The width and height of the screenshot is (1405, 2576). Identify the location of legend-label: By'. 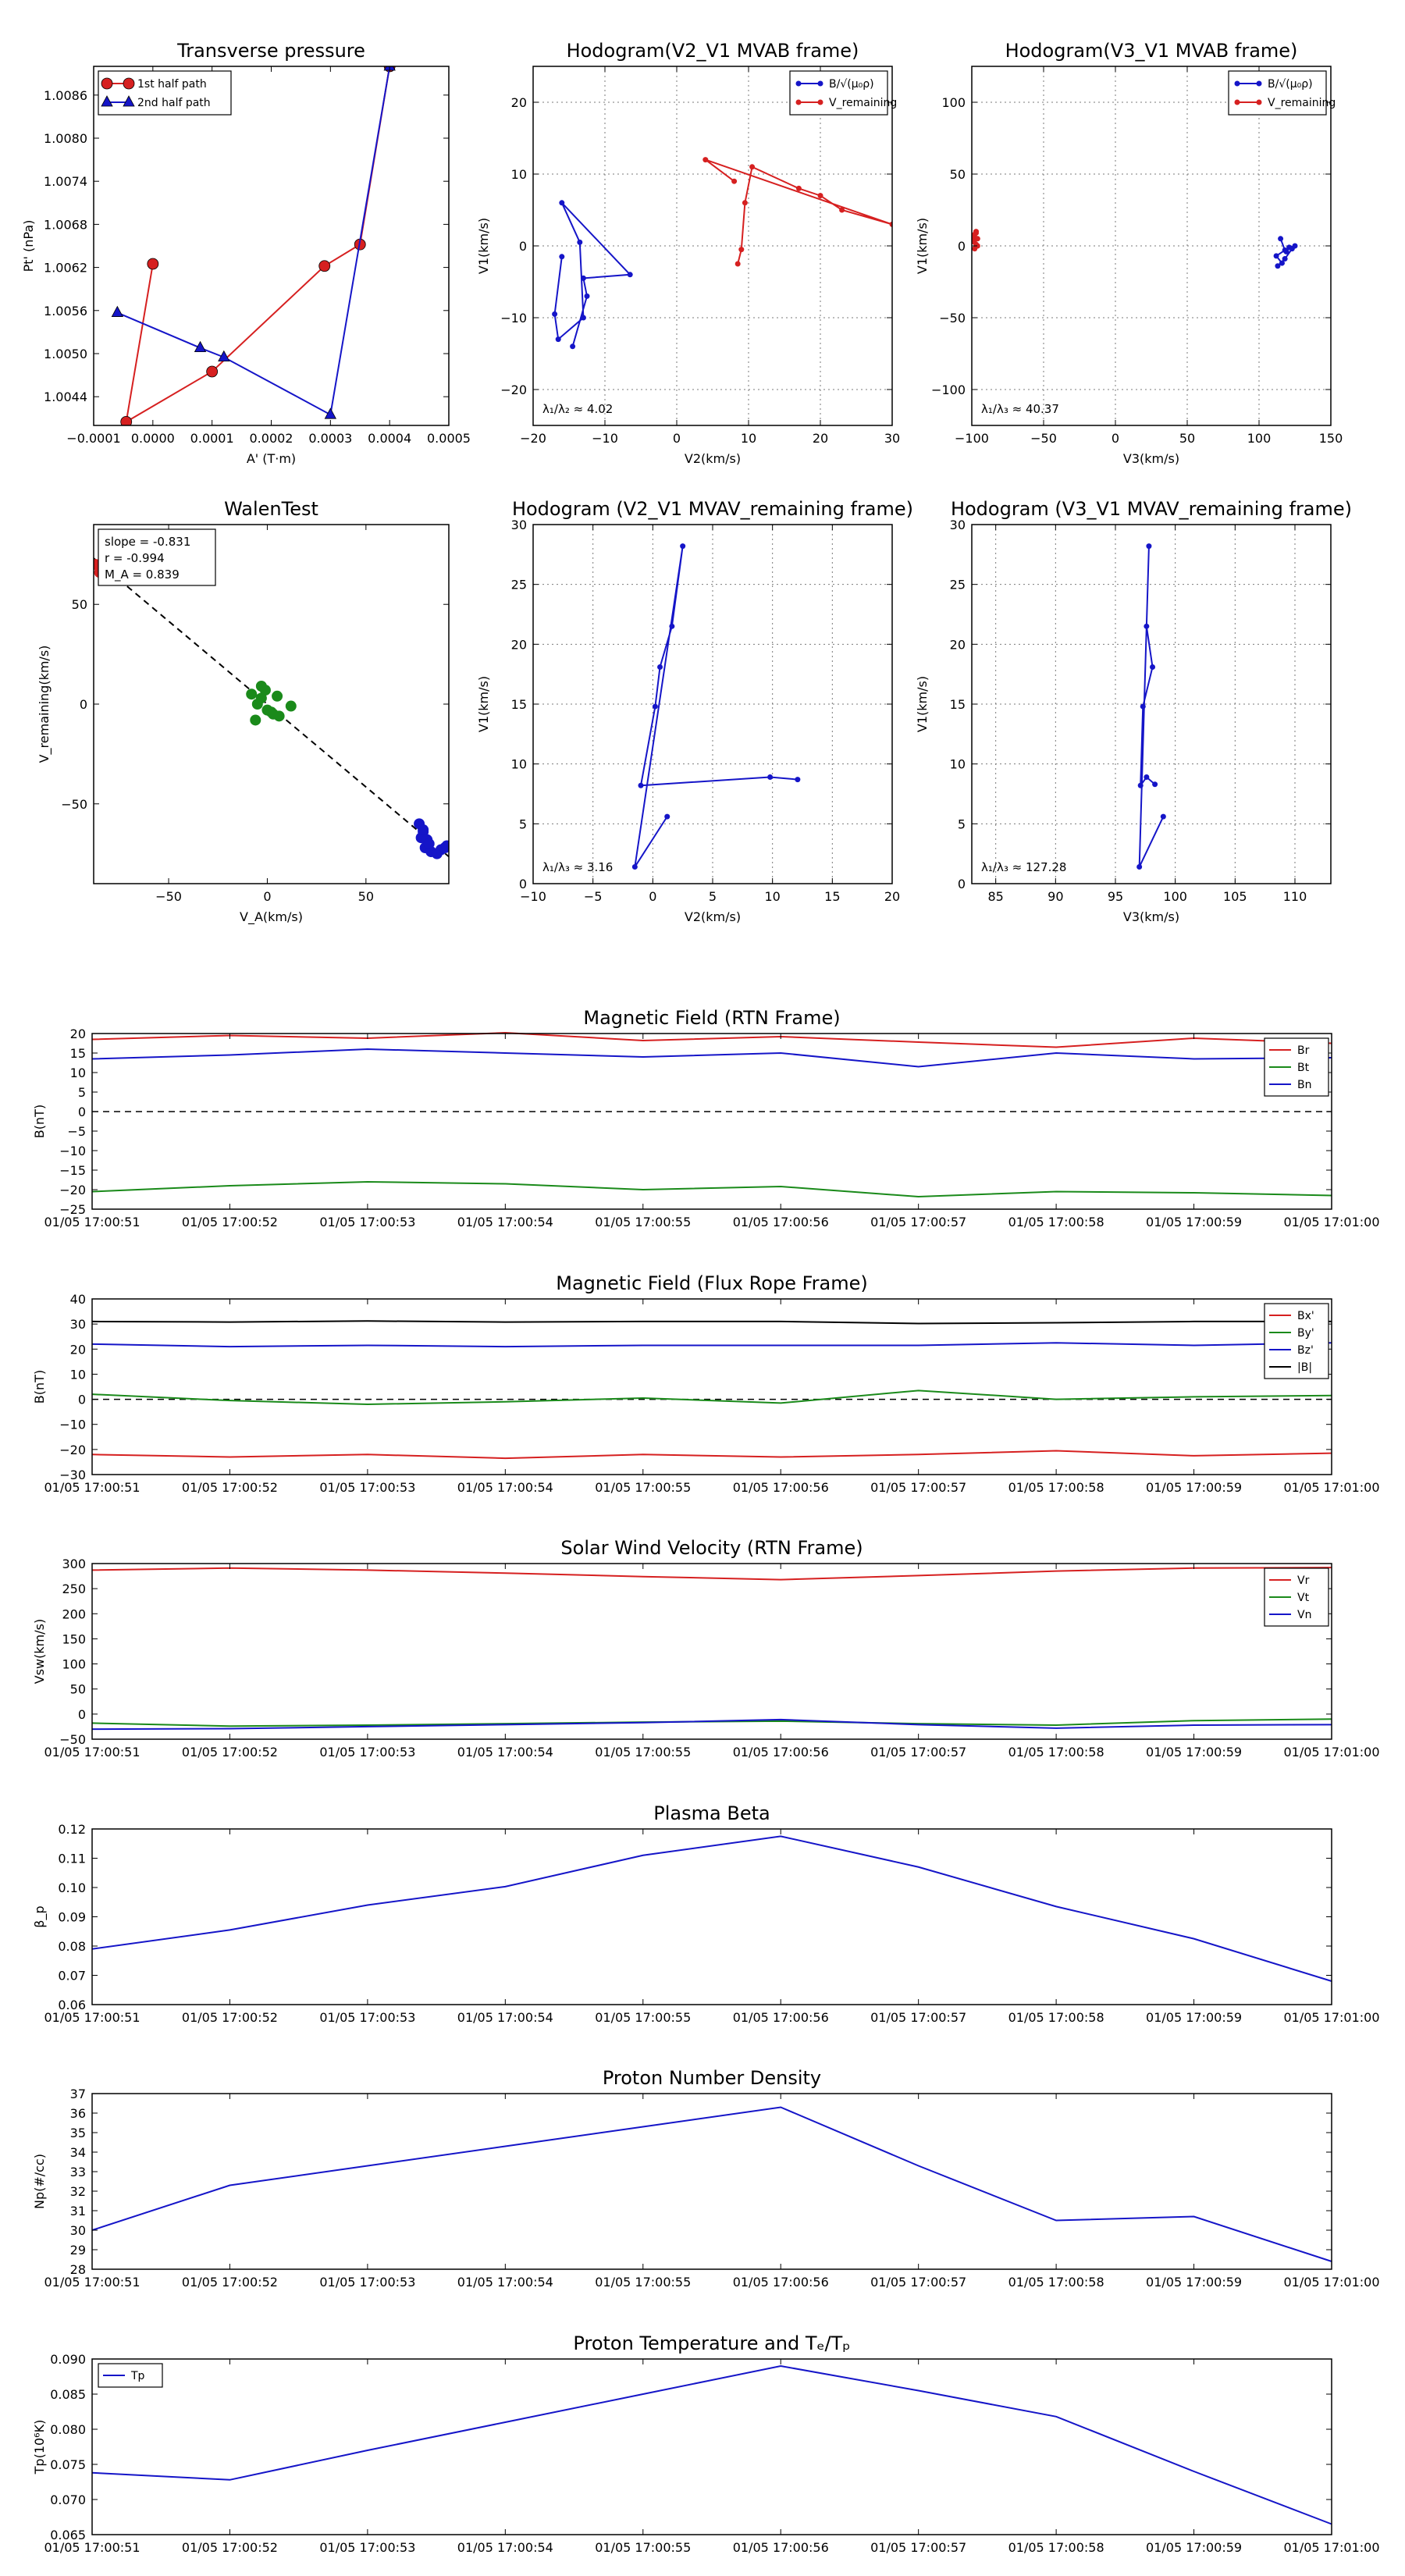
(1305, 1333).